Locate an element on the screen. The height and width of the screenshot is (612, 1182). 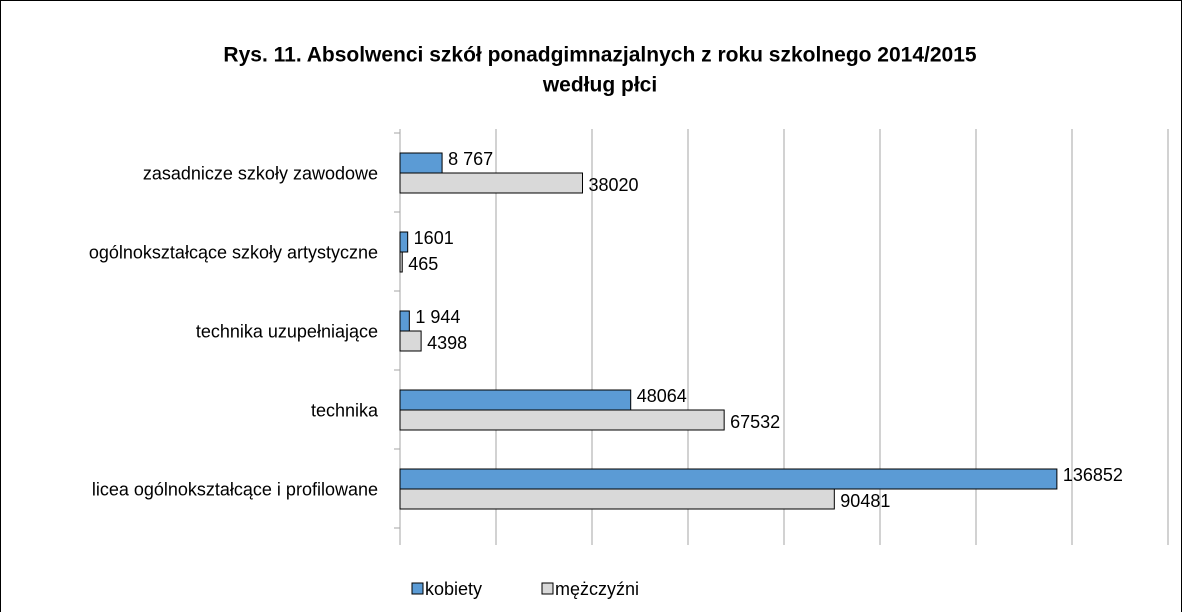
data-label: 136852 is located at coordinates (1093, 475).